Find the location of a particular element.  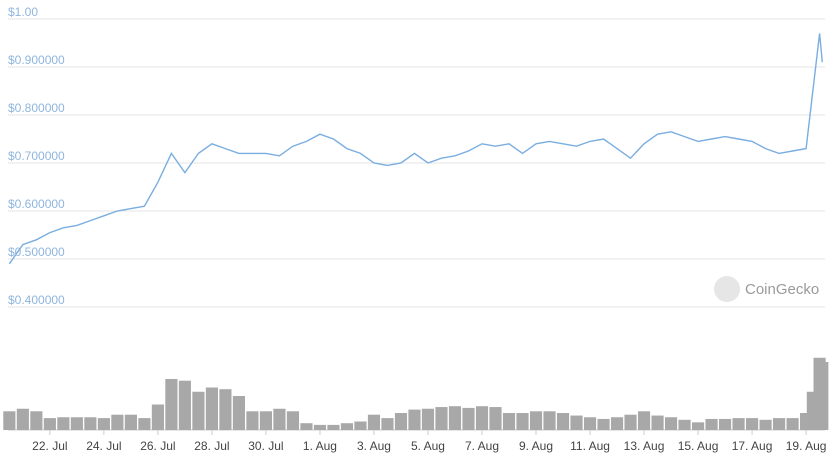

x-tick-label: 28. Jul is located at coordinates (211, 446).